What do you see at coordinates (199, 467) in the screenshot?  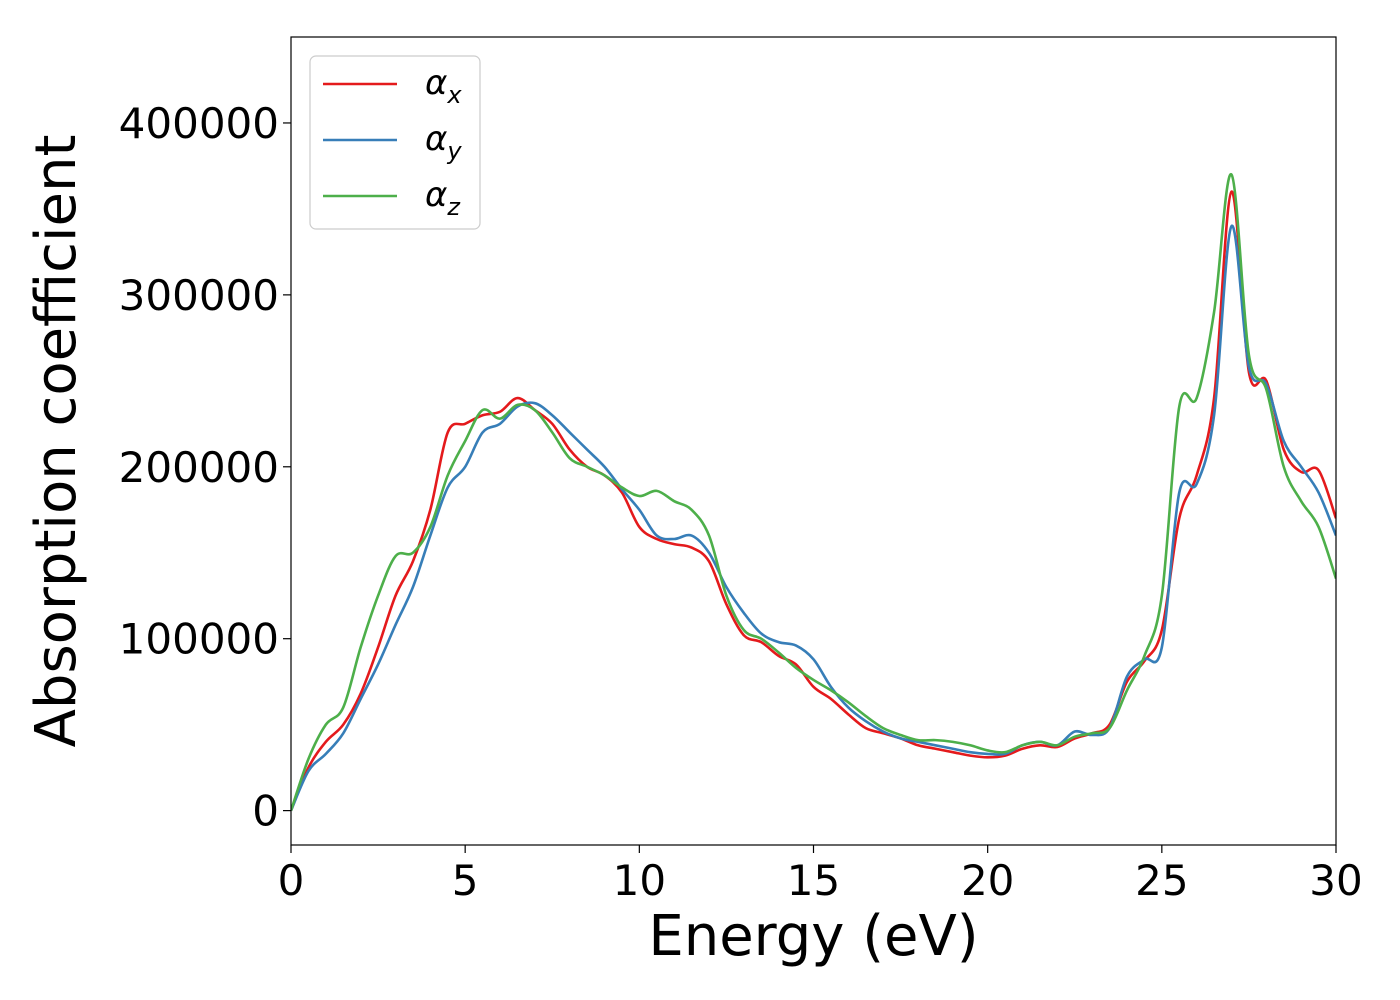 I see `y-tick-label: 200000` at bounding box center [199, 467].